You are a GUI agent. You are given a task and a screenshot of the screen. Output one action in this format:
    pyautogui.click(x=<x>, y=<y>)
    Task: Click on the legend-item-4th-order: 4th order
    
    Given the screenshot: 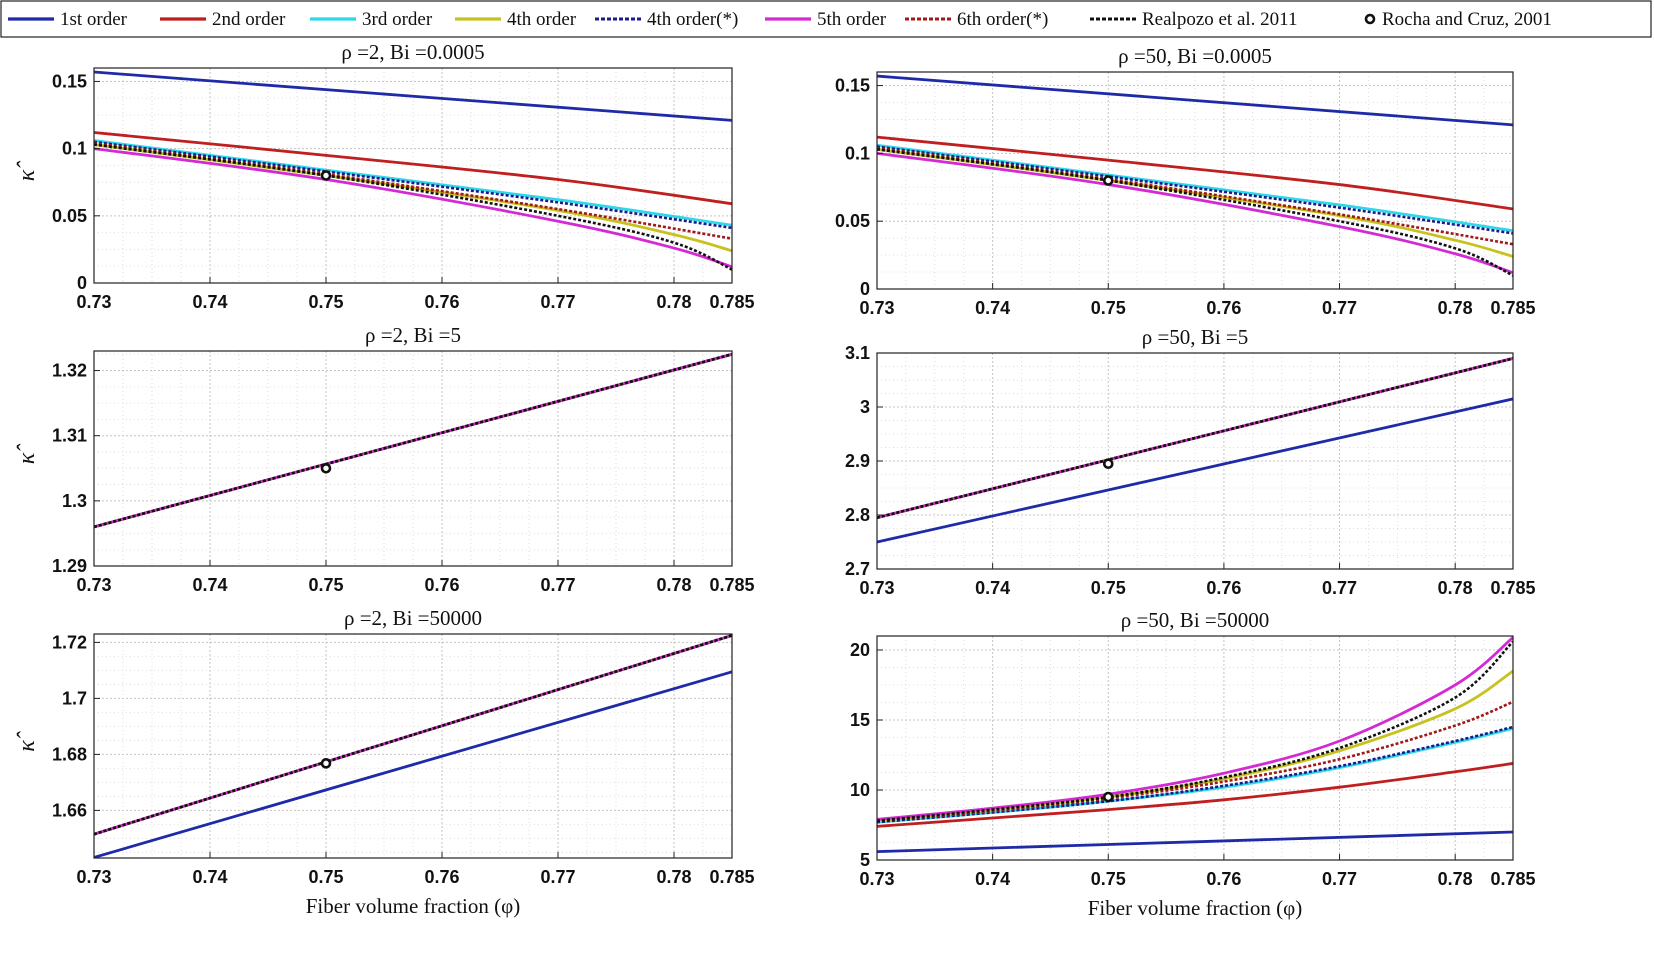 What is the action you would take?
    pyautogui.click(x=516, y=19)
    